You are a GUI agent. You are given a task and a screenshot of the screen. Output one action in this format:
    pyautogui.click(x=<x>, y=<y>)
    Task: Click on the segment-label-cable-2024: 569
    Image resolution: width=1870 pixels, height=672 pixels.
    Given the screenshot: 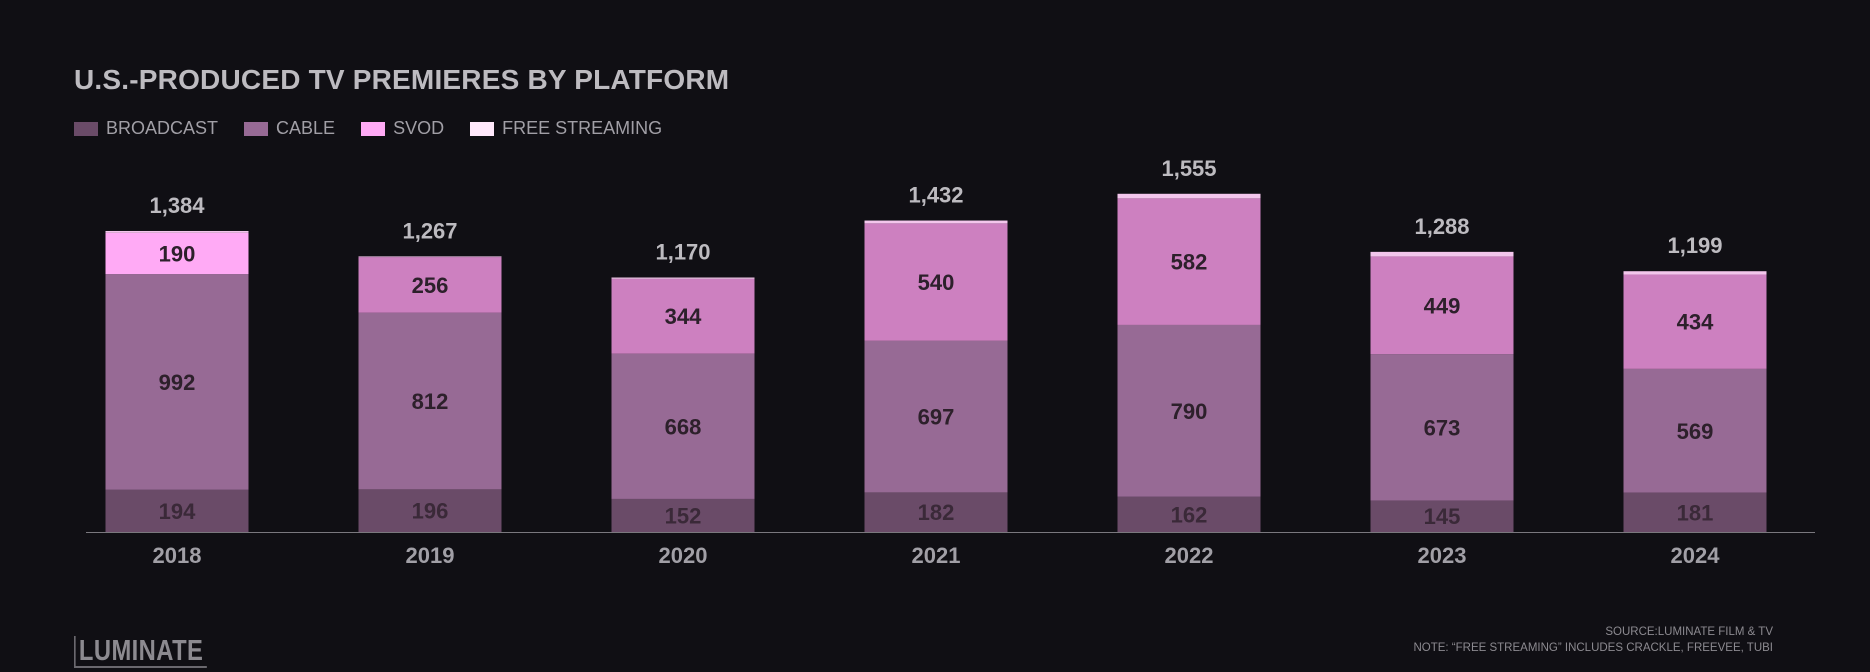 What is the action you would take?
    pyautogui.click(x=1695, y=431)
    